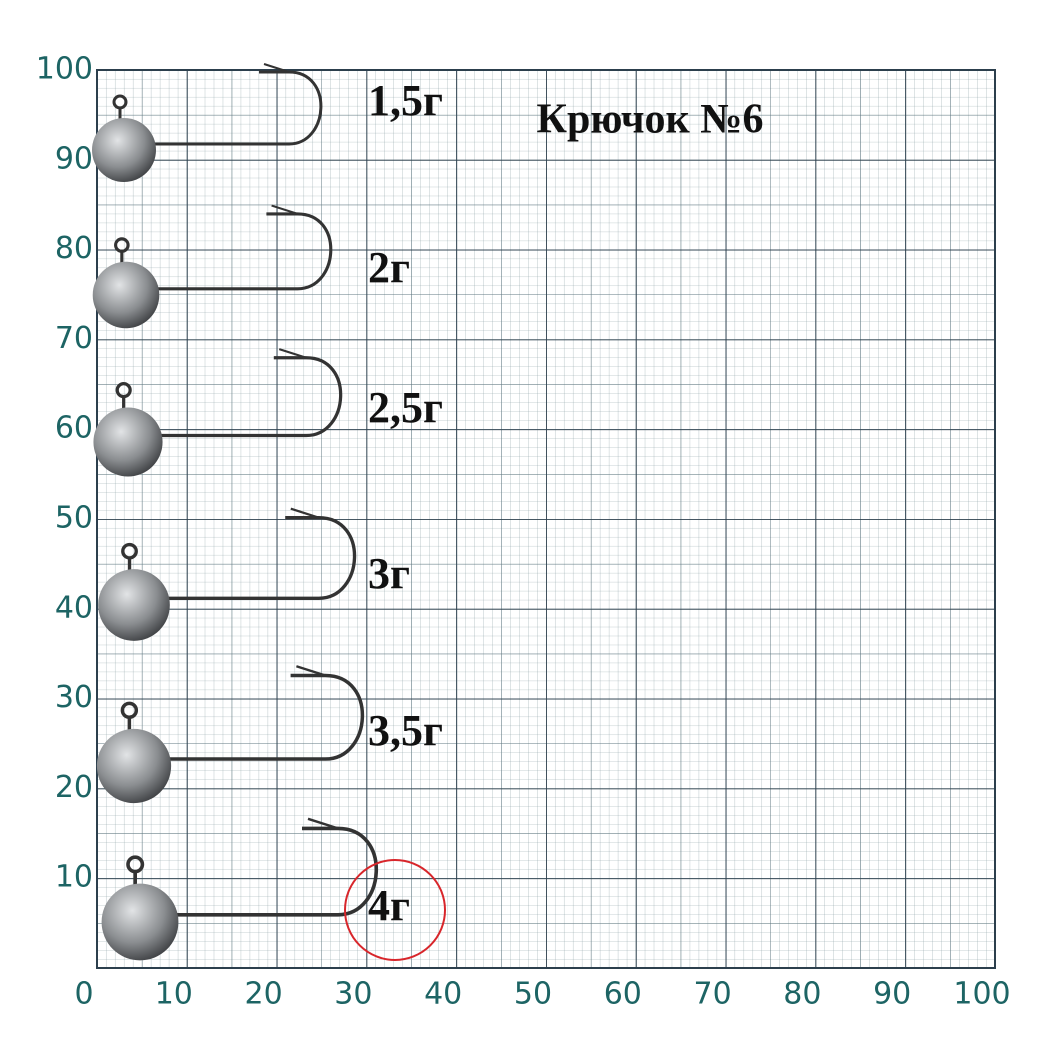  Describe the element at coordinates (74, 787) in the screenshot. I see `y-ruler-label: 20` at that location.